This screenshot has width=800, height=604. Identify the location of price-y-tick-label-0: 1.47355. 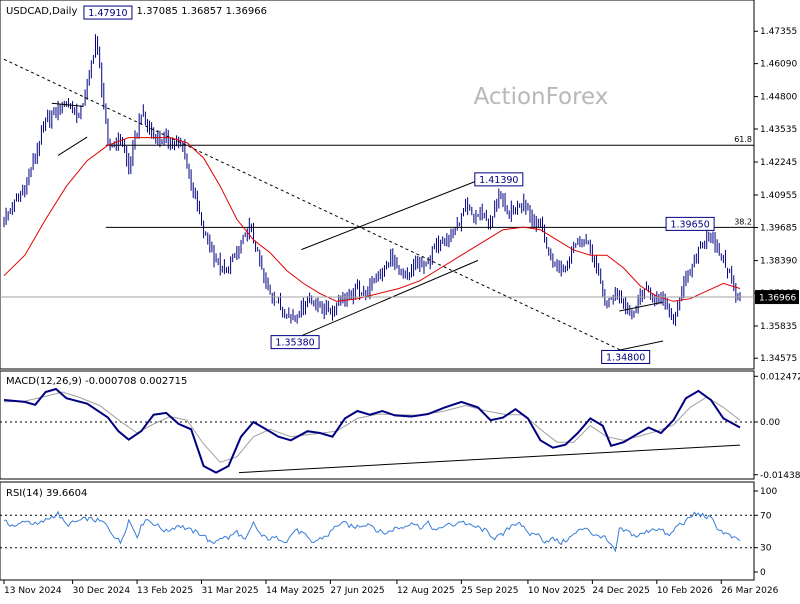
(778, 32).